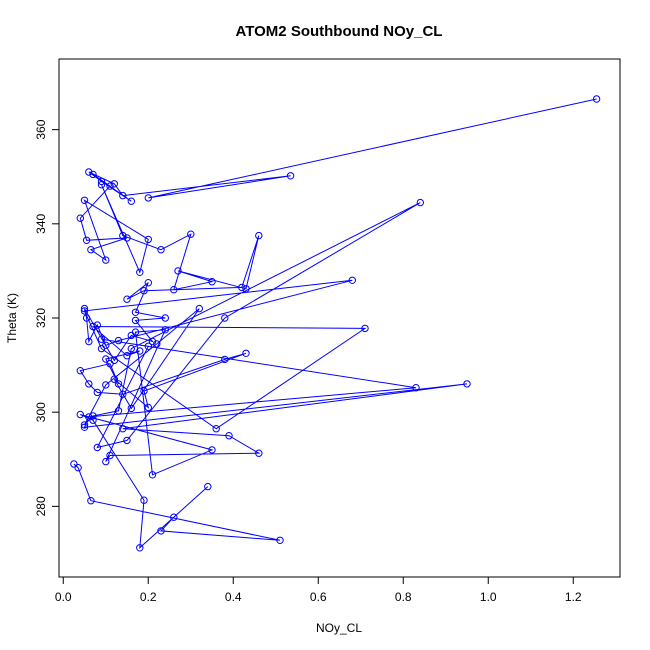  What do you see at coordinates (41, 412) in the screenshot?
I see `y-tick-label: 300` at bounding box center [41, 412].